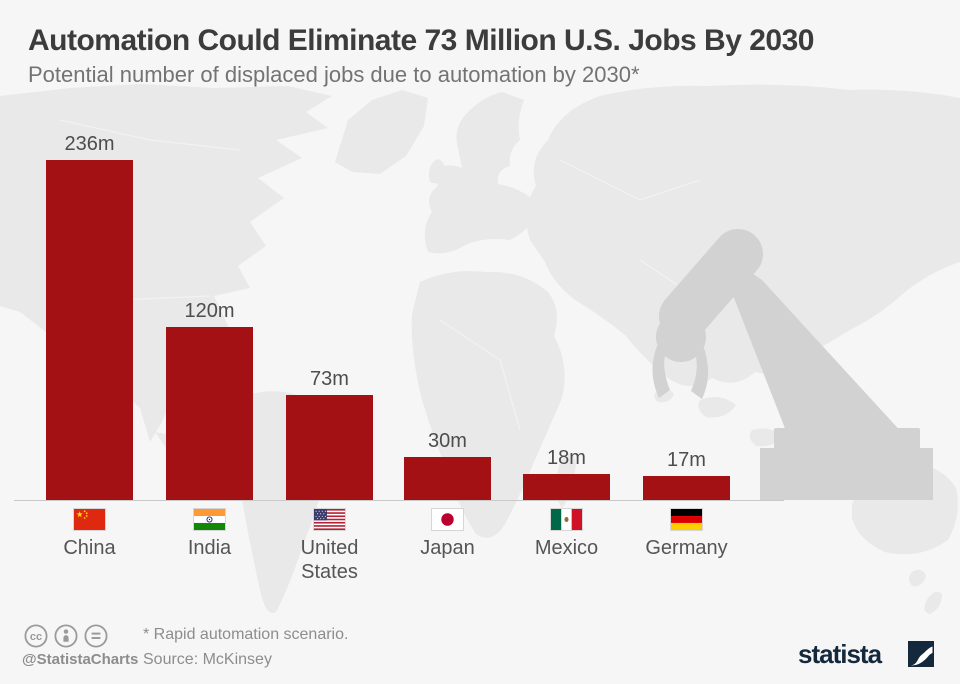 This screenshot has width=960, height=684. I want to click on bar-india, so click(209, 413).